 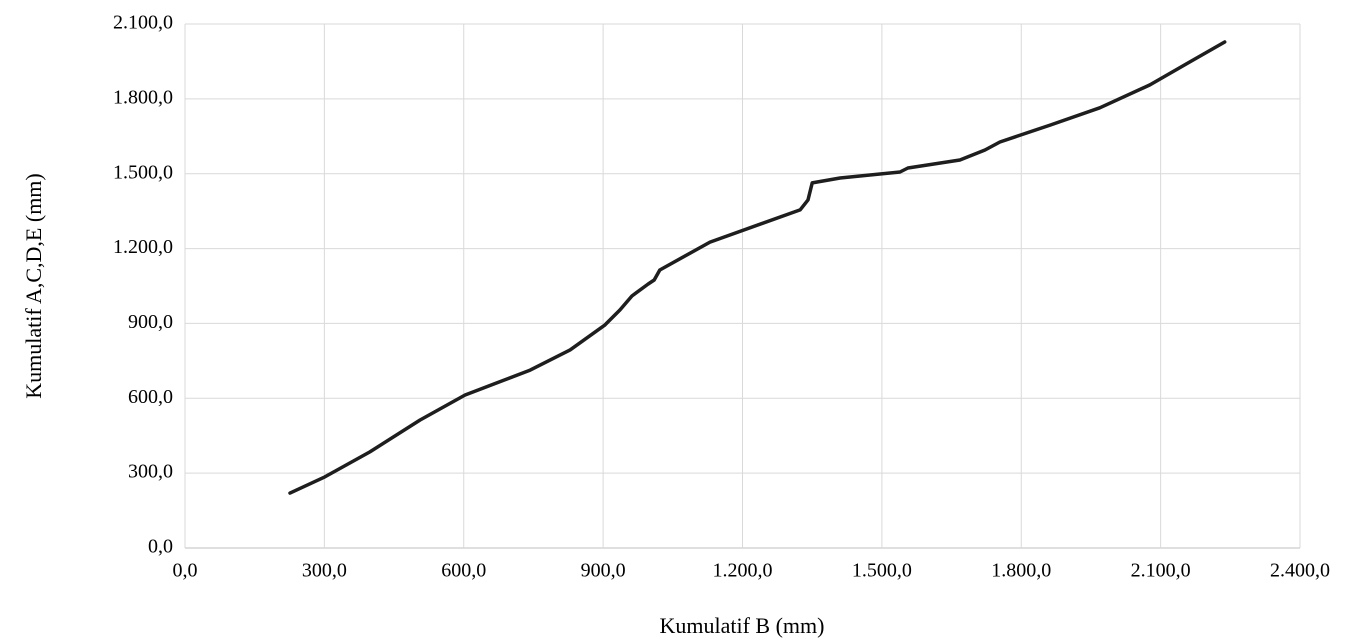 I want to click on y-tick-label: 2.100,0, so click(x=143, y=23).